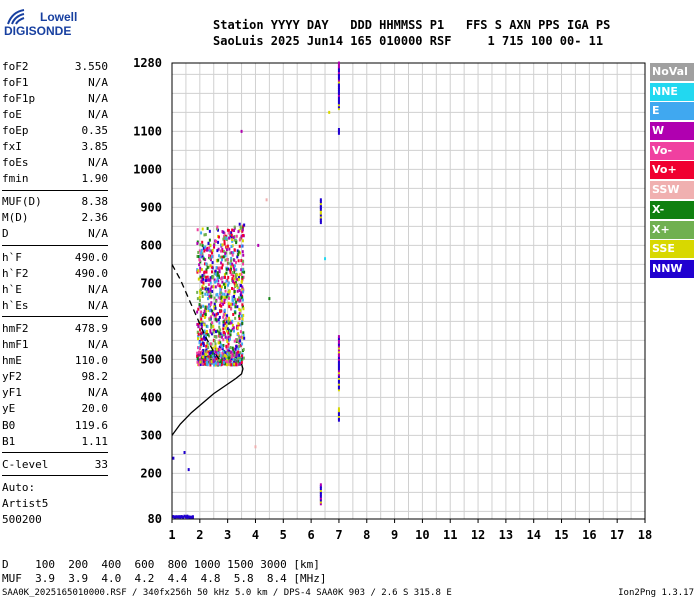  What do you see at coordinates (329, 112) in the screenshot?
I see `isolated-echo-point` at bounding box center [329, 112].